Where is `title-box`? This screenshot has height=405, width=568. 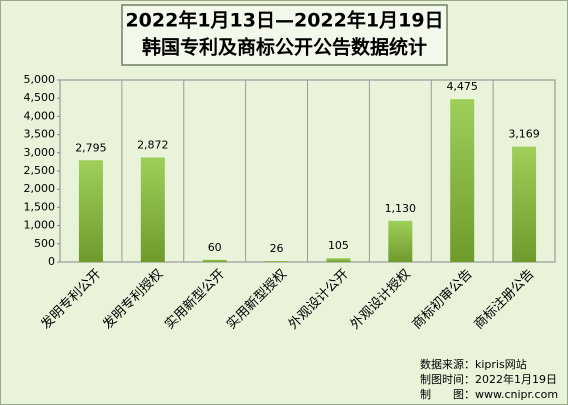 title-box is located at coordinates (284, 35).